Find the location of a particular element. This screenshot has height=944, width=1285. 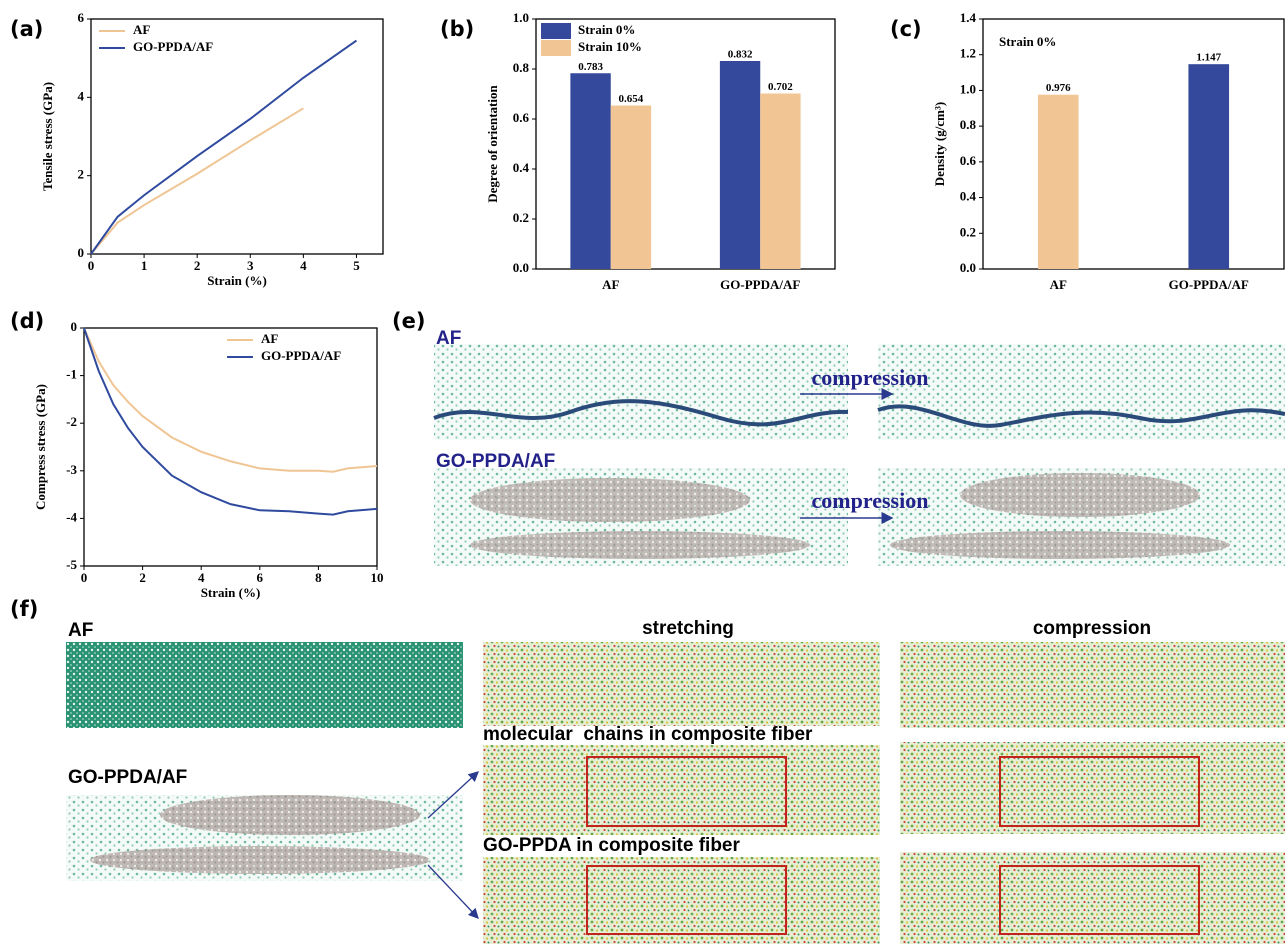

y-tick-label: -3 is located at coordinates (71, 469).